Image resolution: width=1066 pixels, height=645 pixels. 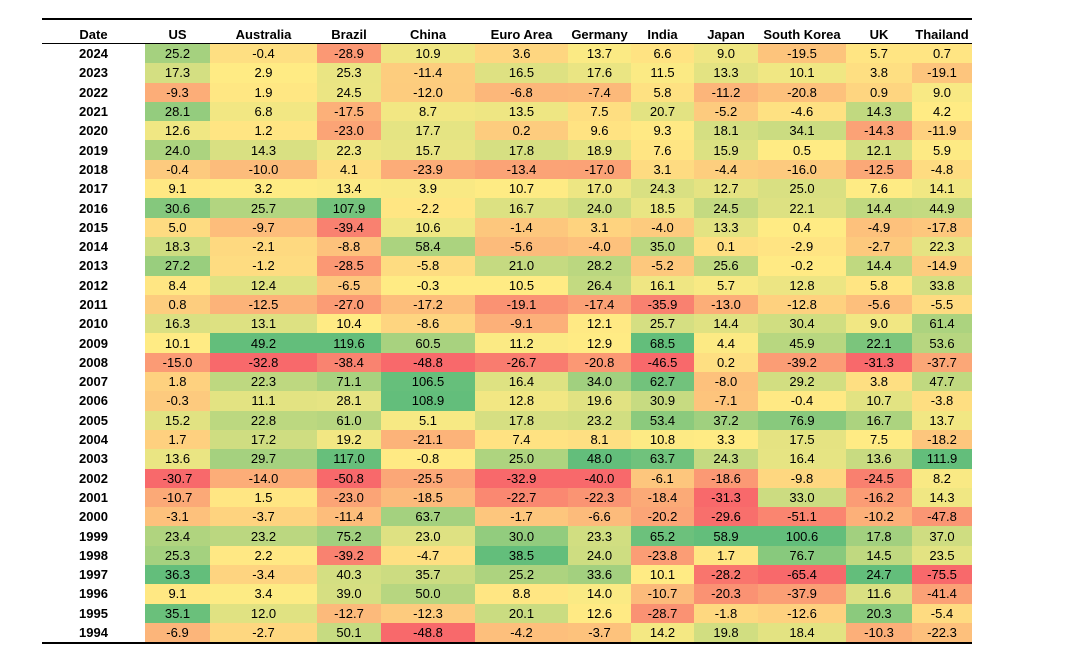 What do you see at coordinates (349, 575) in the screenshot?
I see `value-cell-brazil: 40.3` at bounding box center [349, 575].